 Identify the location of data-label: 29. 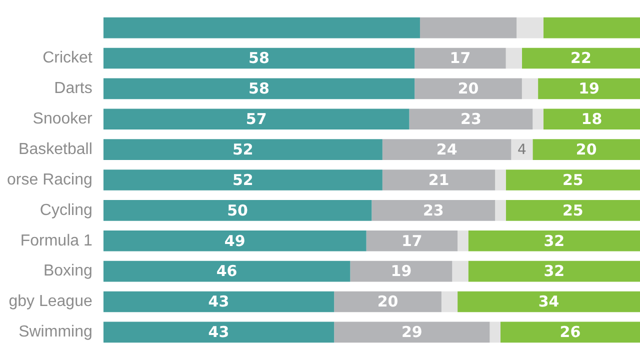
(411, 332).